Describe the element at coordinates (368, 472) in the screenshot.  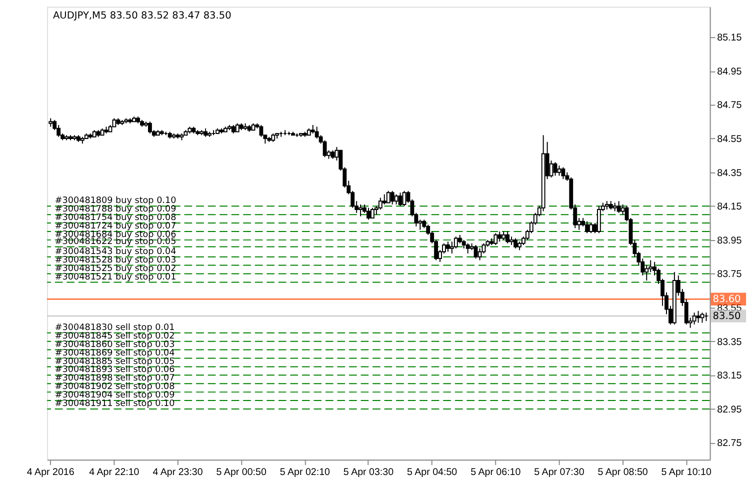
I see `x-tick-label: 5 Apr 03:30` at that location.